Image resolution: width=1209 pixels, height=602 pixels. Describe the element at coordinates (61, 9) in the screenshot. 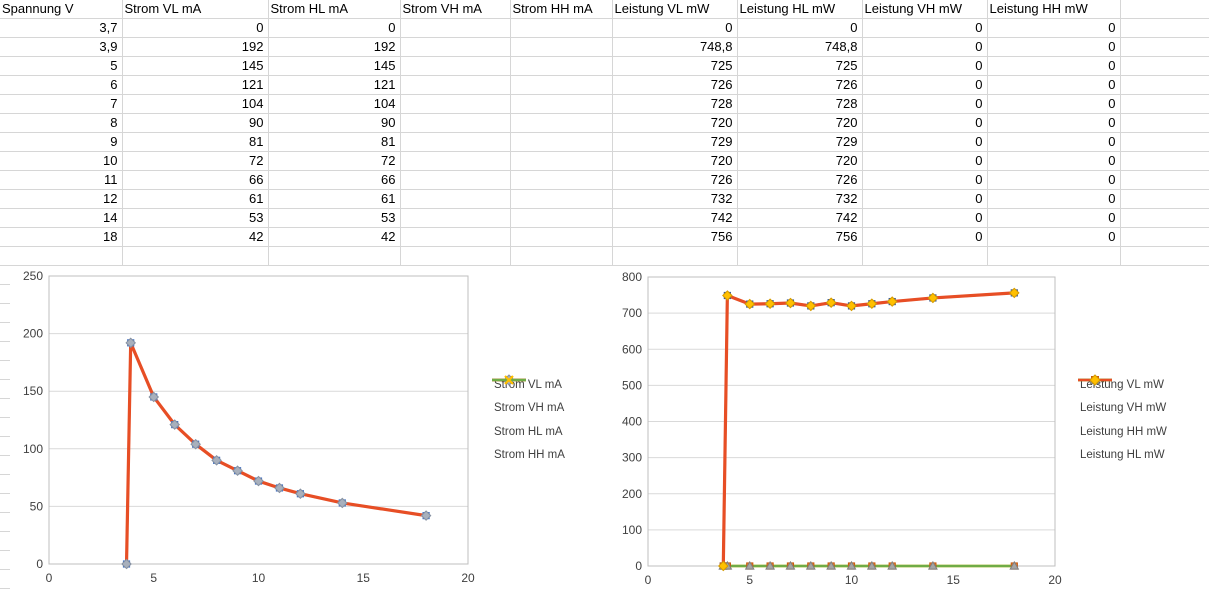

I see `column-header: Spannung V` at that location.